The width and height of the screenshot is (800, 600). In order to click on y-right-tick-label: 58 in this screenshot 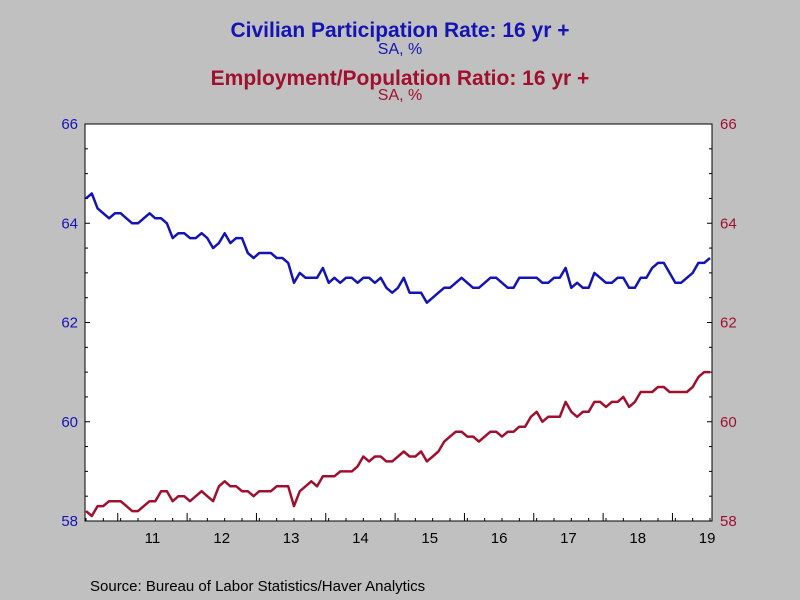, I will do `click(728, 521)`.